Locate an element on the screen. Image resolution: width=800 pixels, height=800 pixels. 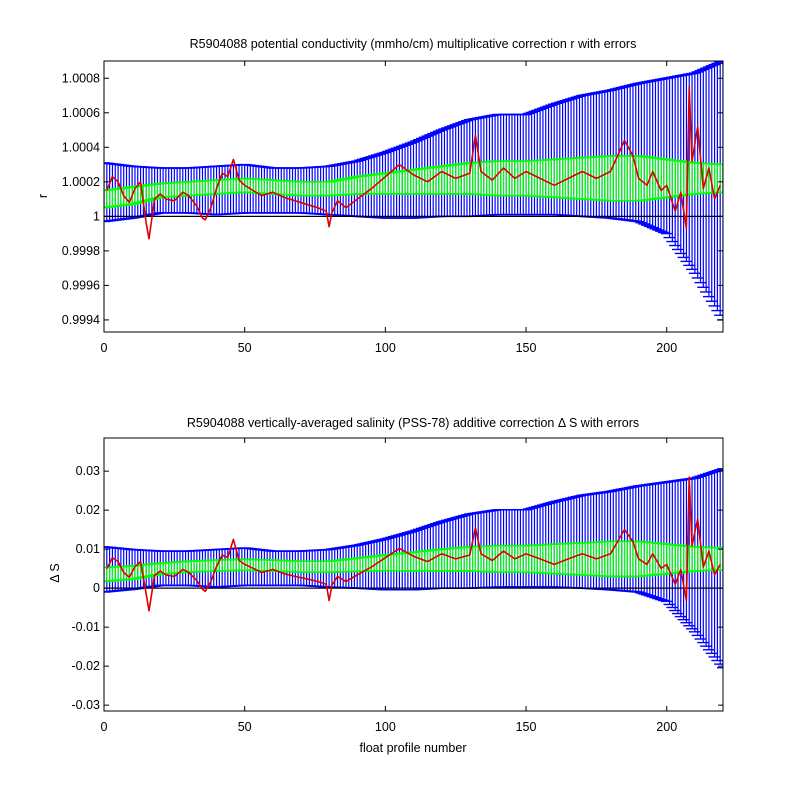
y-tick-label: 0.9998 is located at coordinates (81, 251).